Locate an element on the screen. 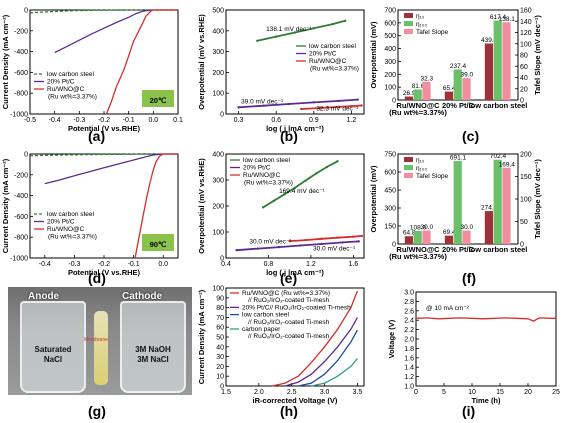 The width and height of the screenshot is (576, 423). legend-label-f: η₁₀₀ is located at coordinates (422, 168).